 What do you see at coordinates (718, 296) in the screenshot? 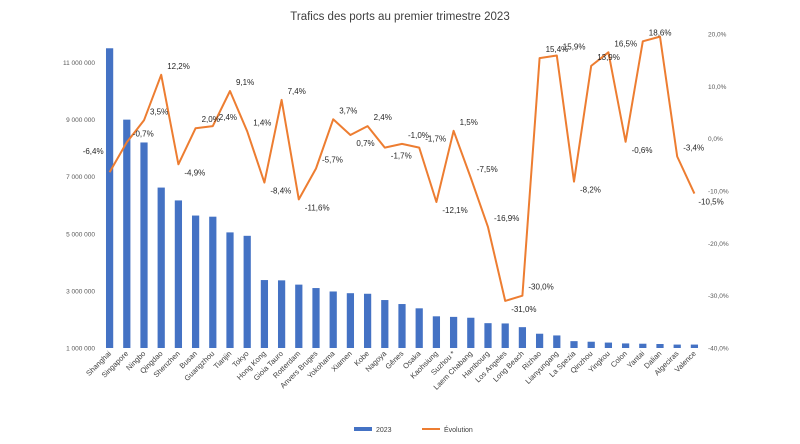
I see `right-tick-label: -30,0%` at bounding box center [718, 296].